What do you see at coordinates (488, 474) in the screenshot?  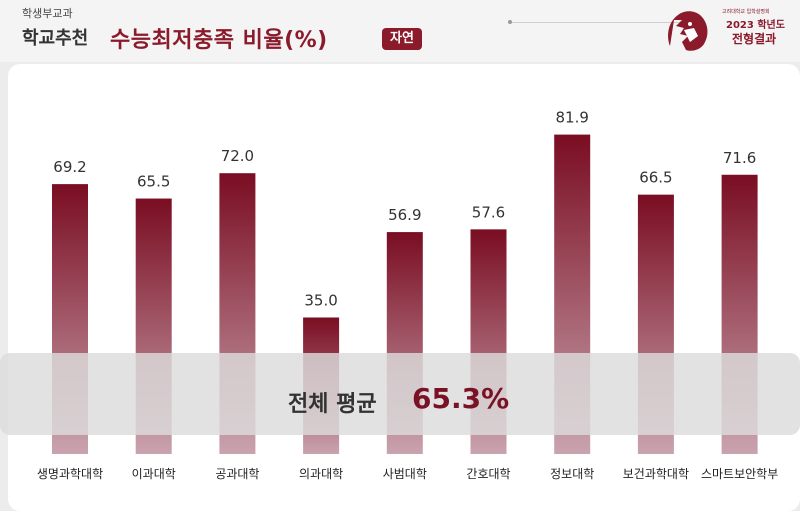 I see `category-label-6: 간호대학` at bounding box center [488, 474].